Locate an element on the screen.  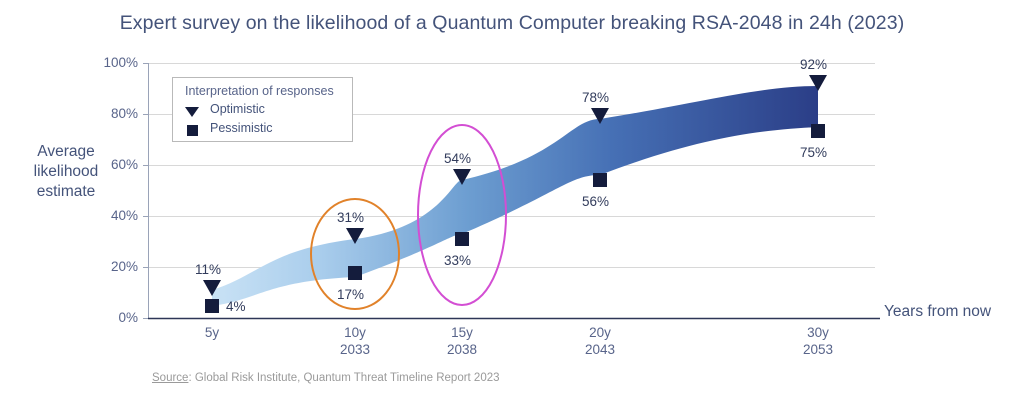
y-tick-60: 60% is located at coordinates (124, 164).